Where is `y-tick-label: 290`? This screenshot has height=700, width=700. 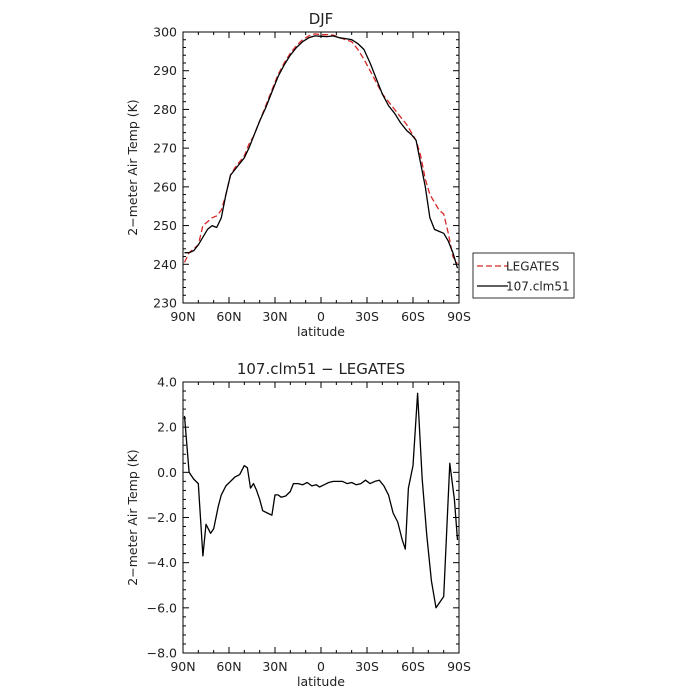 y-tick-label: 290 is located at coordinates (165, 70).